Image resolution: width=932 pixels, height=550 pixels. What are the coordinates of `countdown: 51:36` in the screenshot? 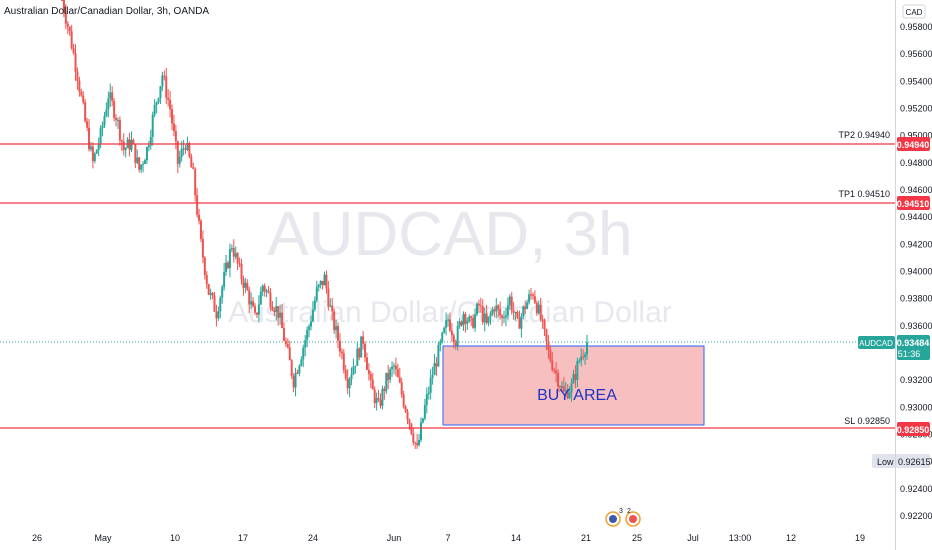 It's located at (909, 354).